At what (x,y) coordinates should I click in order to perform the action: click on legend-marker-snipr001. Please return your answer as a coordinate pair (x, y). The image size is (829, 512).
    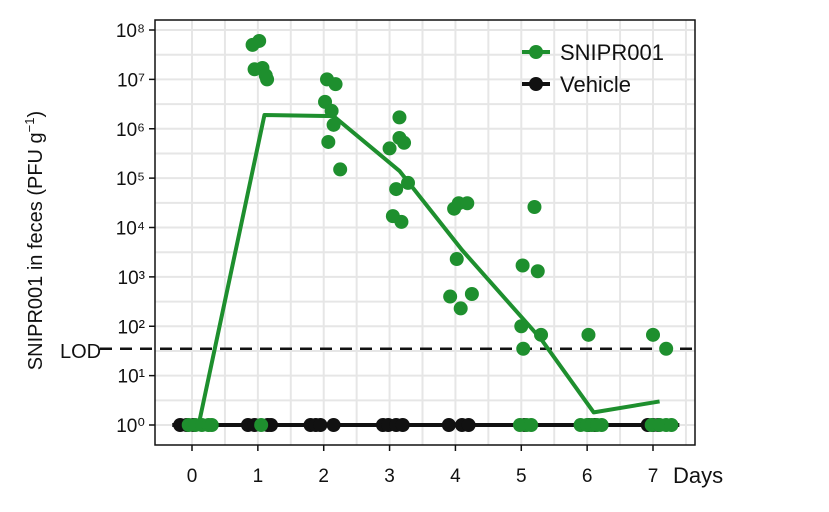
    Looking at the image, I should click on (536, 52).